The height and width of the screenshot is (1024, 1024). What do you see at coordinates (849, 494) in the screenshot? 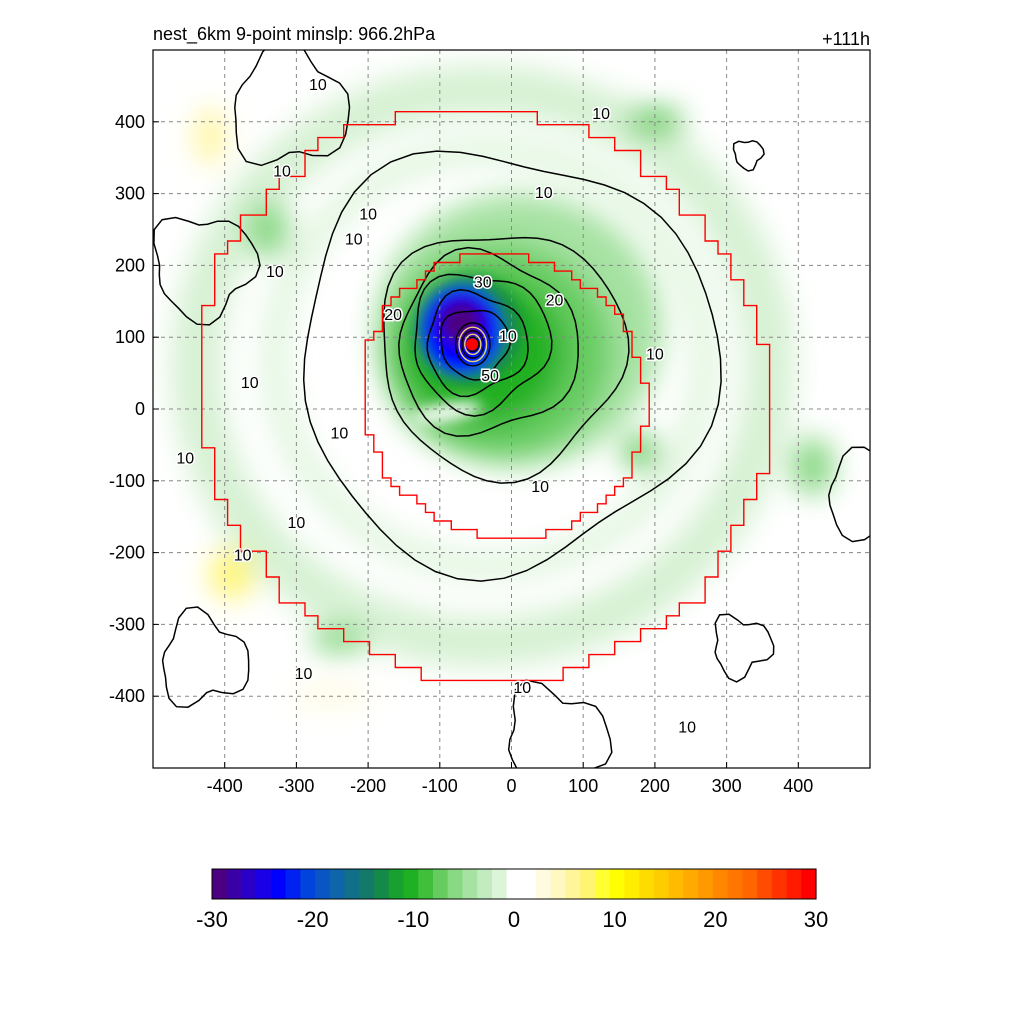
I see `contour-10-east` at bounding box center [849, 494].